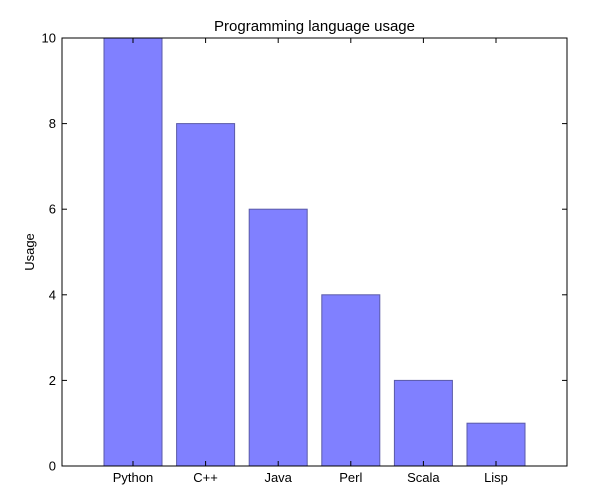 The width and height of the screenshot is (608, 485). What do you see at coordinates (423, 423) in the screenshot?
I see `bar-scala` at bounding box center [423, 423].